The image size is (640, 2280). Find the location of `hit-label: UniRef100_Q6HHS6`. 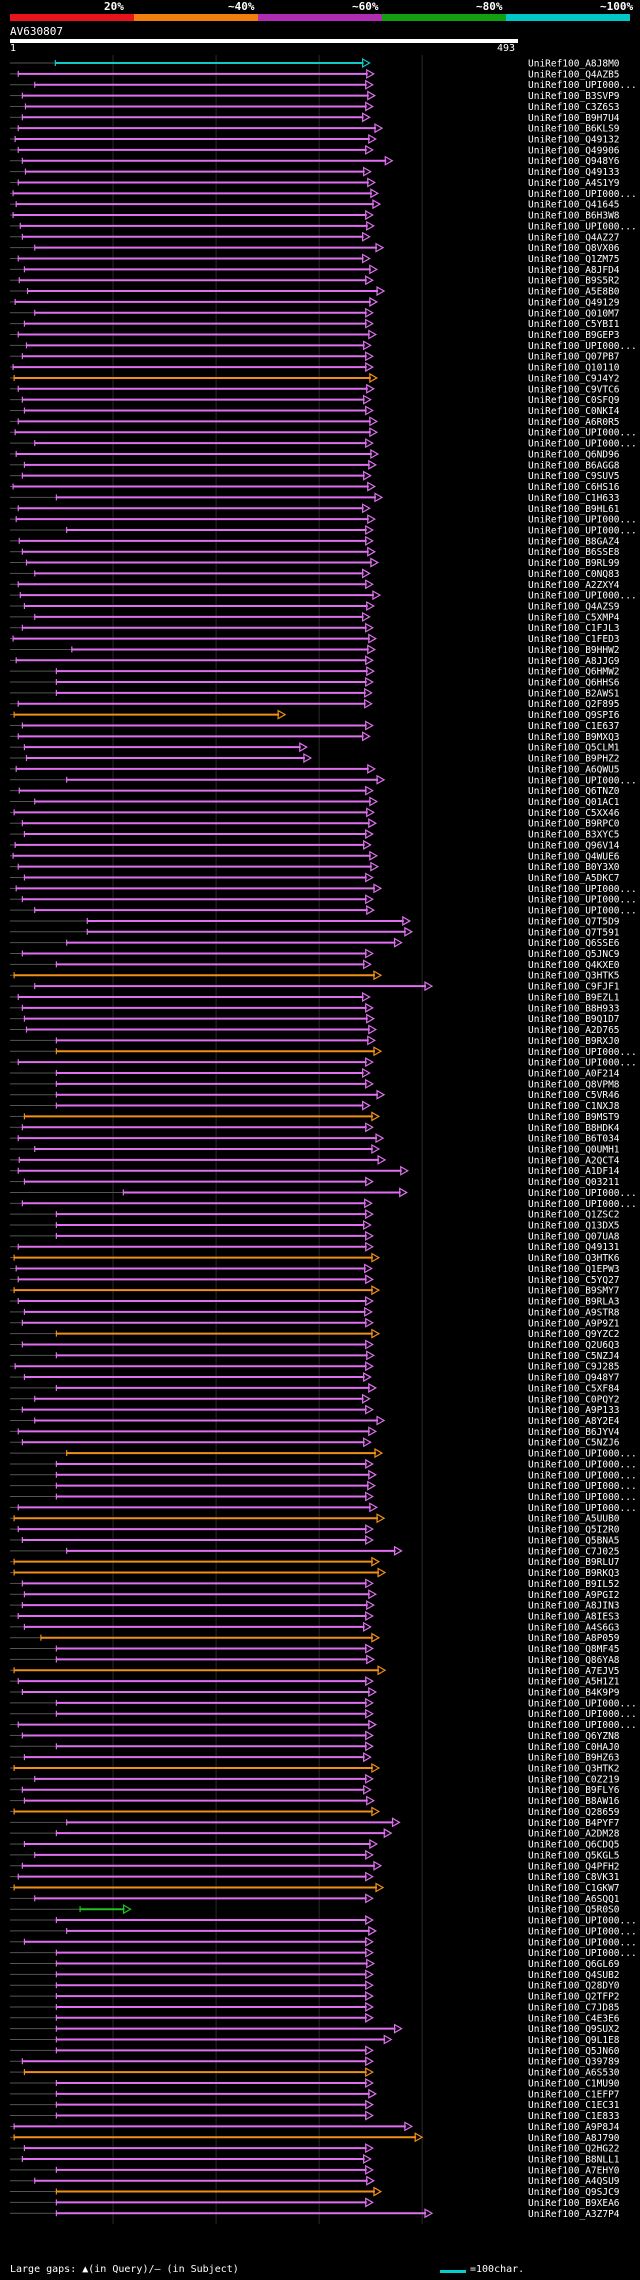

hit-label: UniRef100_Q6HHS6 is located at coordinates (574, 683).